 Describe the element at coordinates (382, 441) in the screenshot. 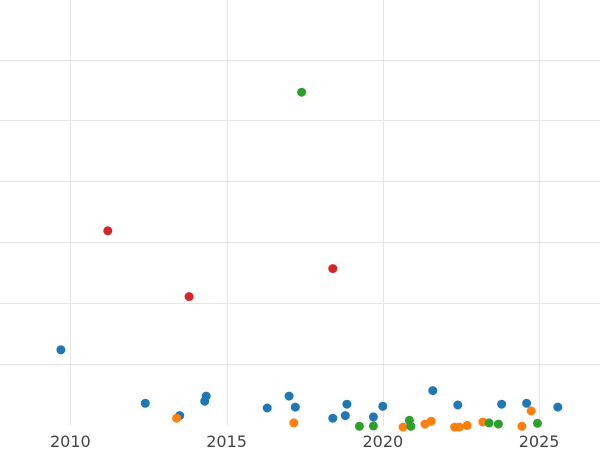

I see `x-tick-label: 2020` at that location.